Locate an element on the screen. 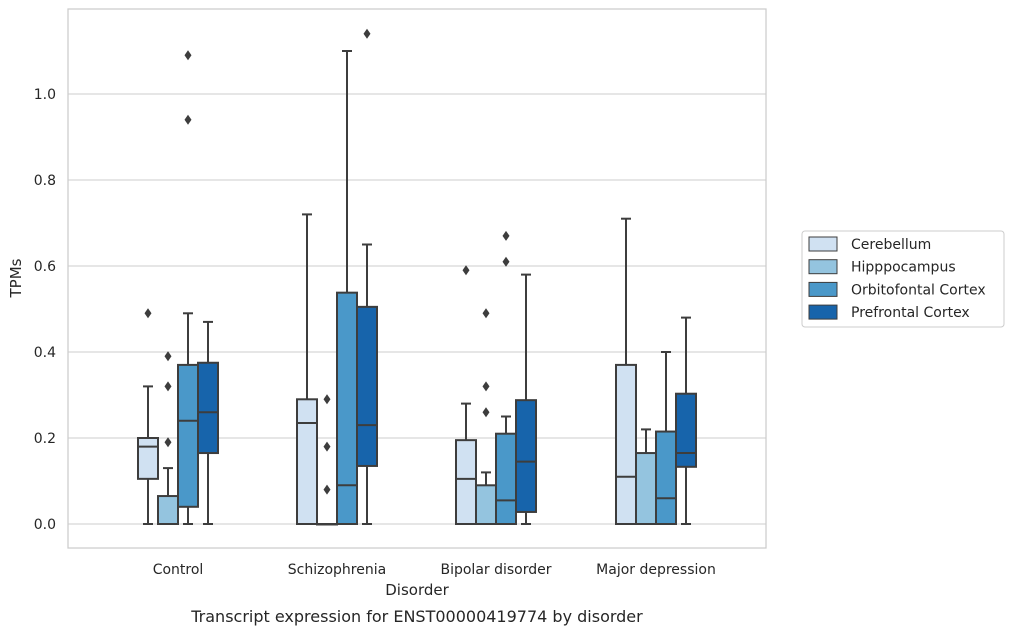 This screenshot has width=1014, height=634. x-tick-label: Schizophrenia is located at coordinates (337, 570).